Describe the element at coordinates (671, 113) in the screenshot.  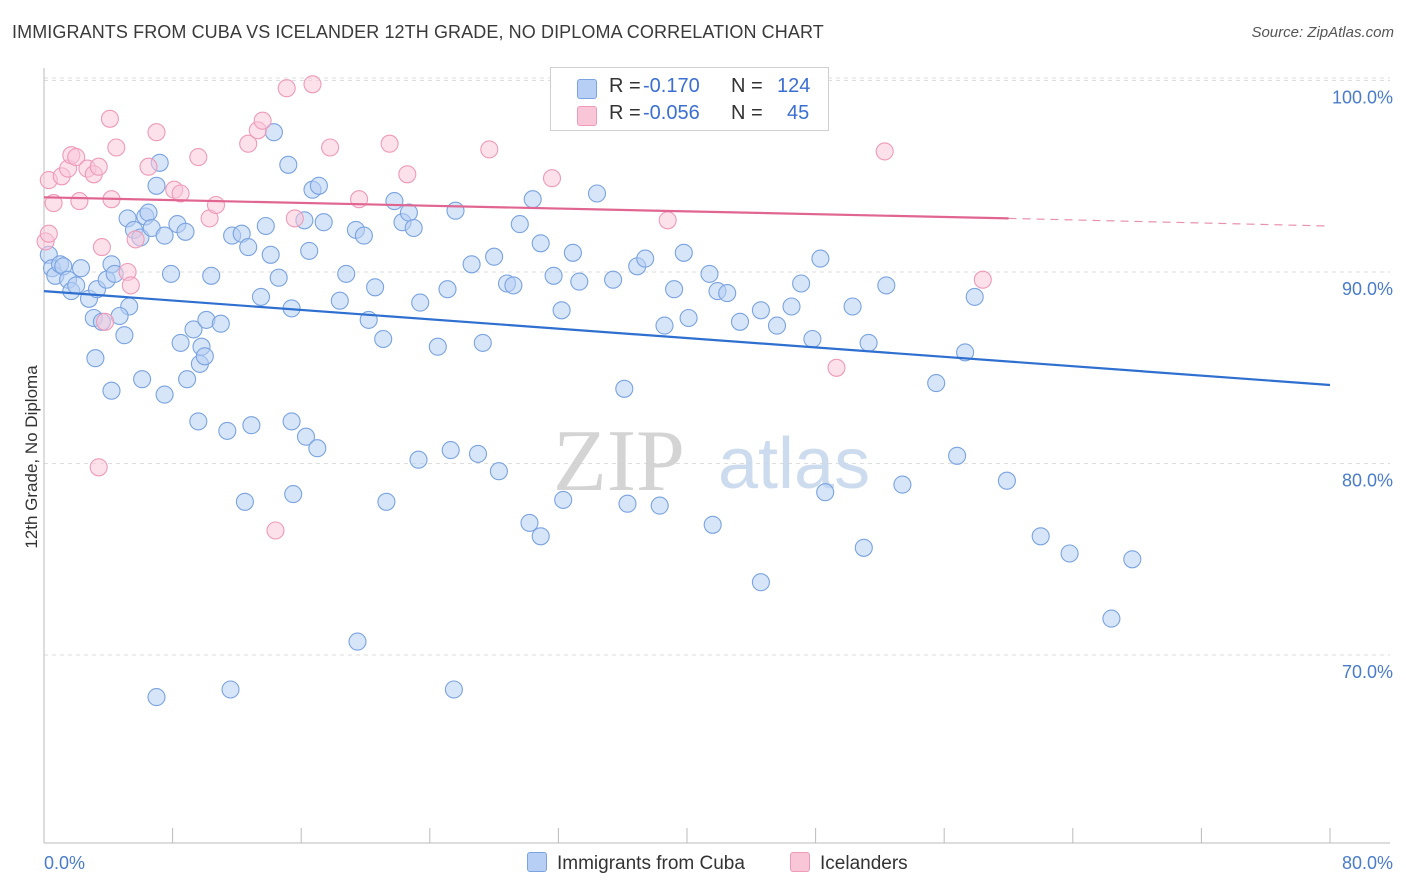
I see `legend-r-value: -0.056` at that location.